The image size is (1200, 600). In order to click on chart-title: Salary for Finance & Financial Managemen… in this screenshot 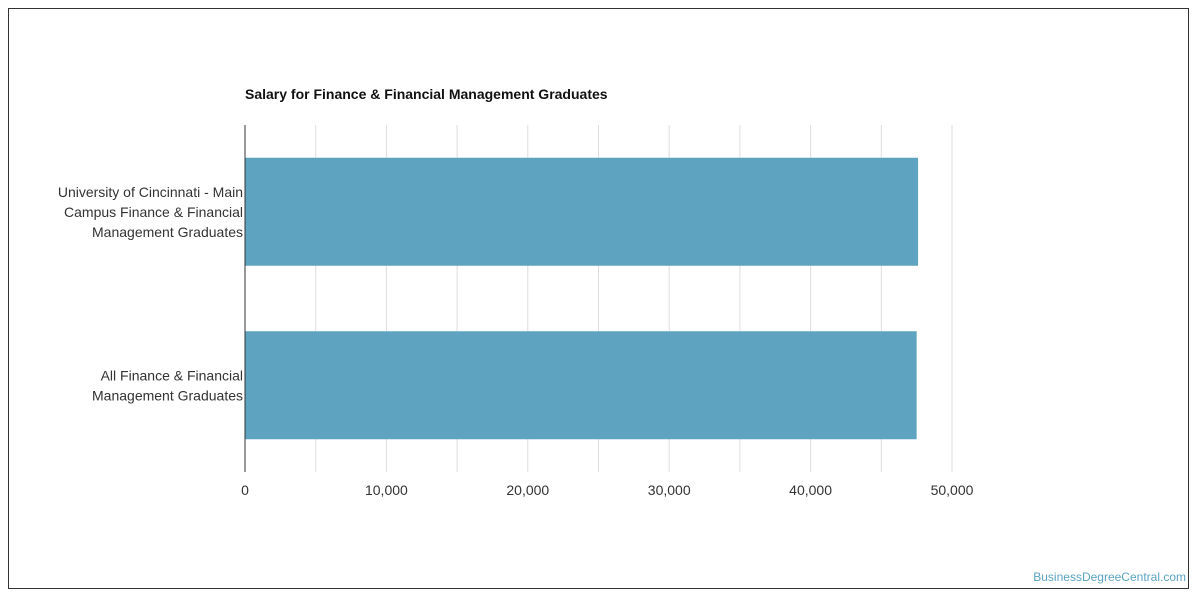, I will do `click(426, 94)`.